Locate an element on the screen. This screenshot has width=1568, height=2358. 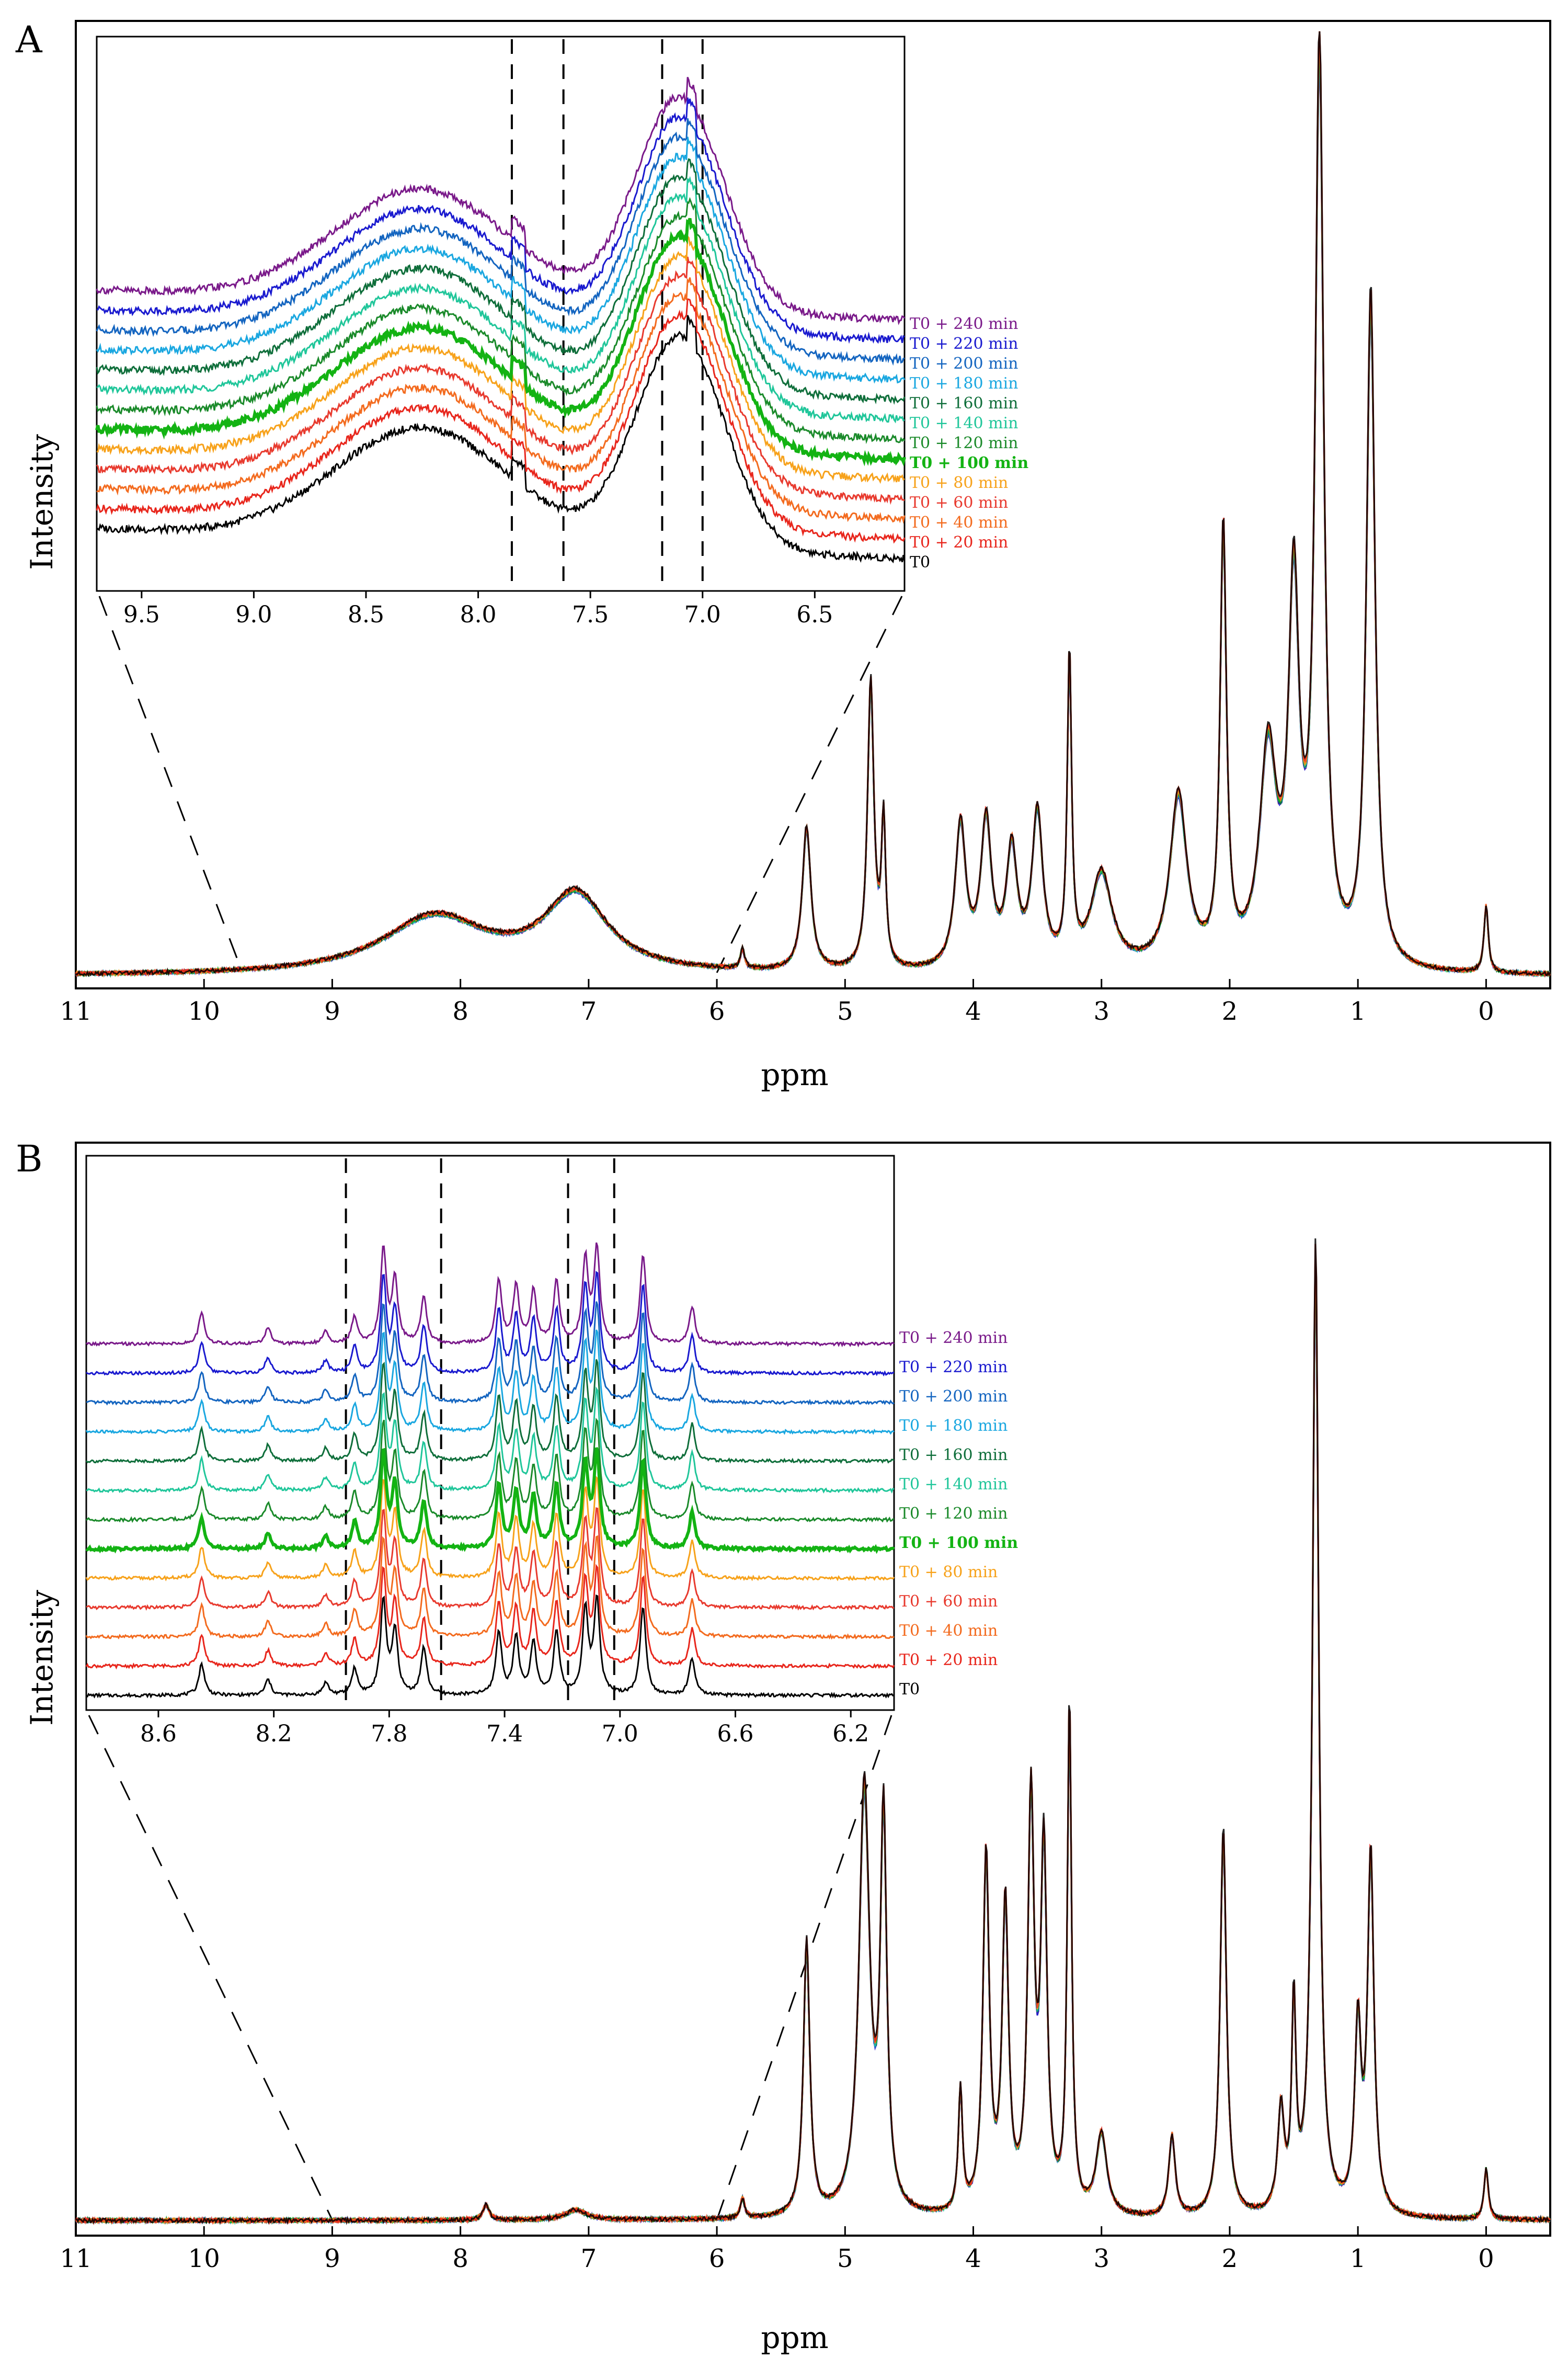
panel-letter-b: B is located at coordinates (29, 1158).